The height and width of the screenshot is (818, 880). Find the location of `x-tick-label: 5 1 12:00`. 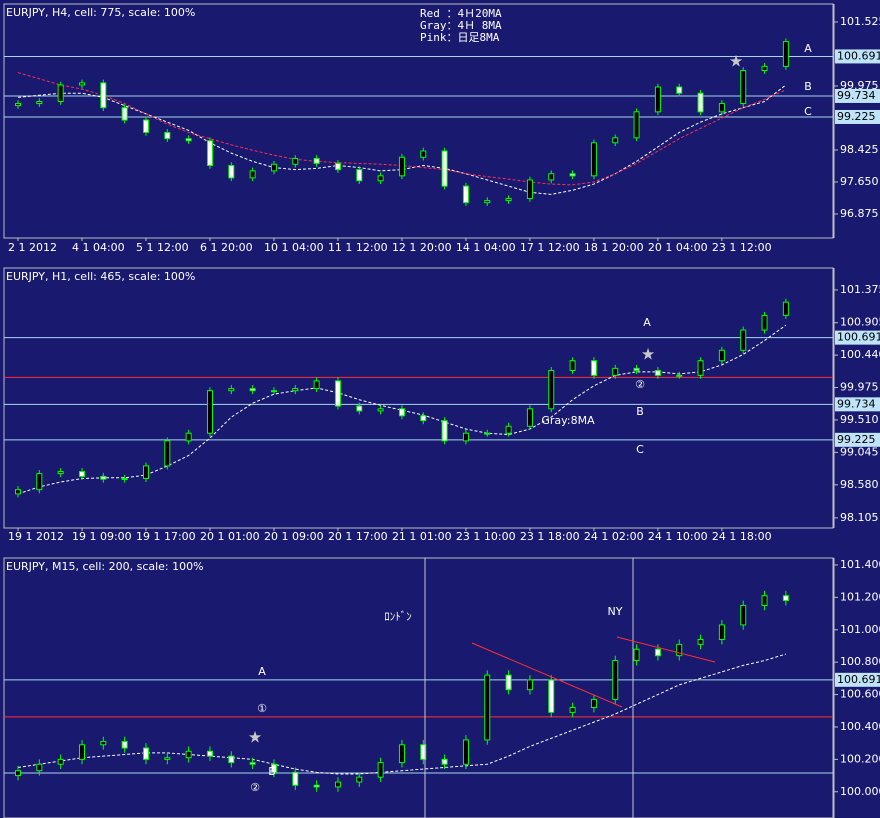

x-tick-label: 5 1 12:00 is located at coordinates (162, 247).